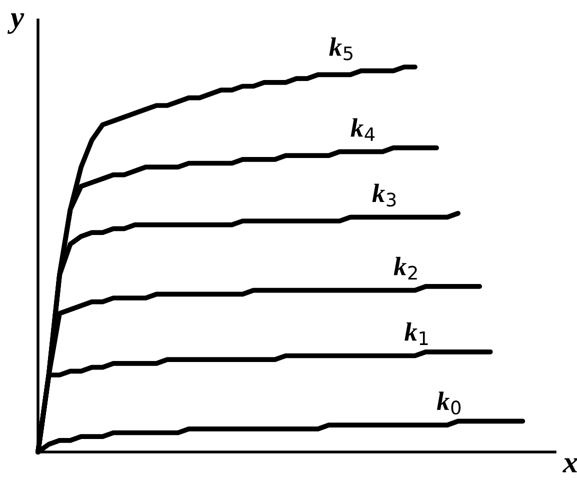  Describe the element at coordinates (405, 268) in the screenshot. I see `series-label: k$_{2}$` at that location.